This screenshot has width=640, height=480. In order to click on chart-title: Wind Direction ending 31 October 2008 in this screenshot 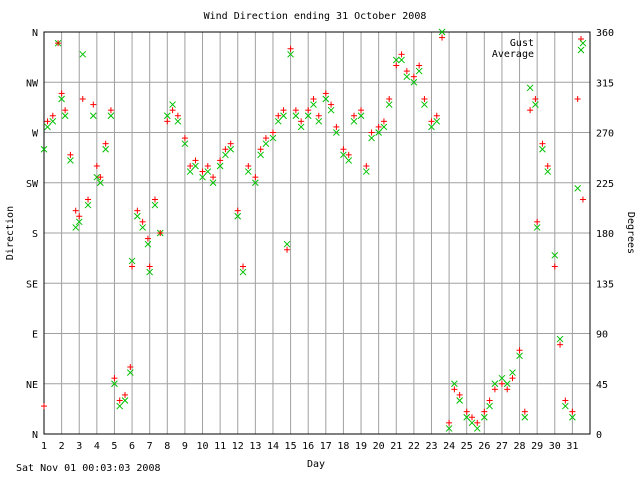, I will do `click(315, 16)`.